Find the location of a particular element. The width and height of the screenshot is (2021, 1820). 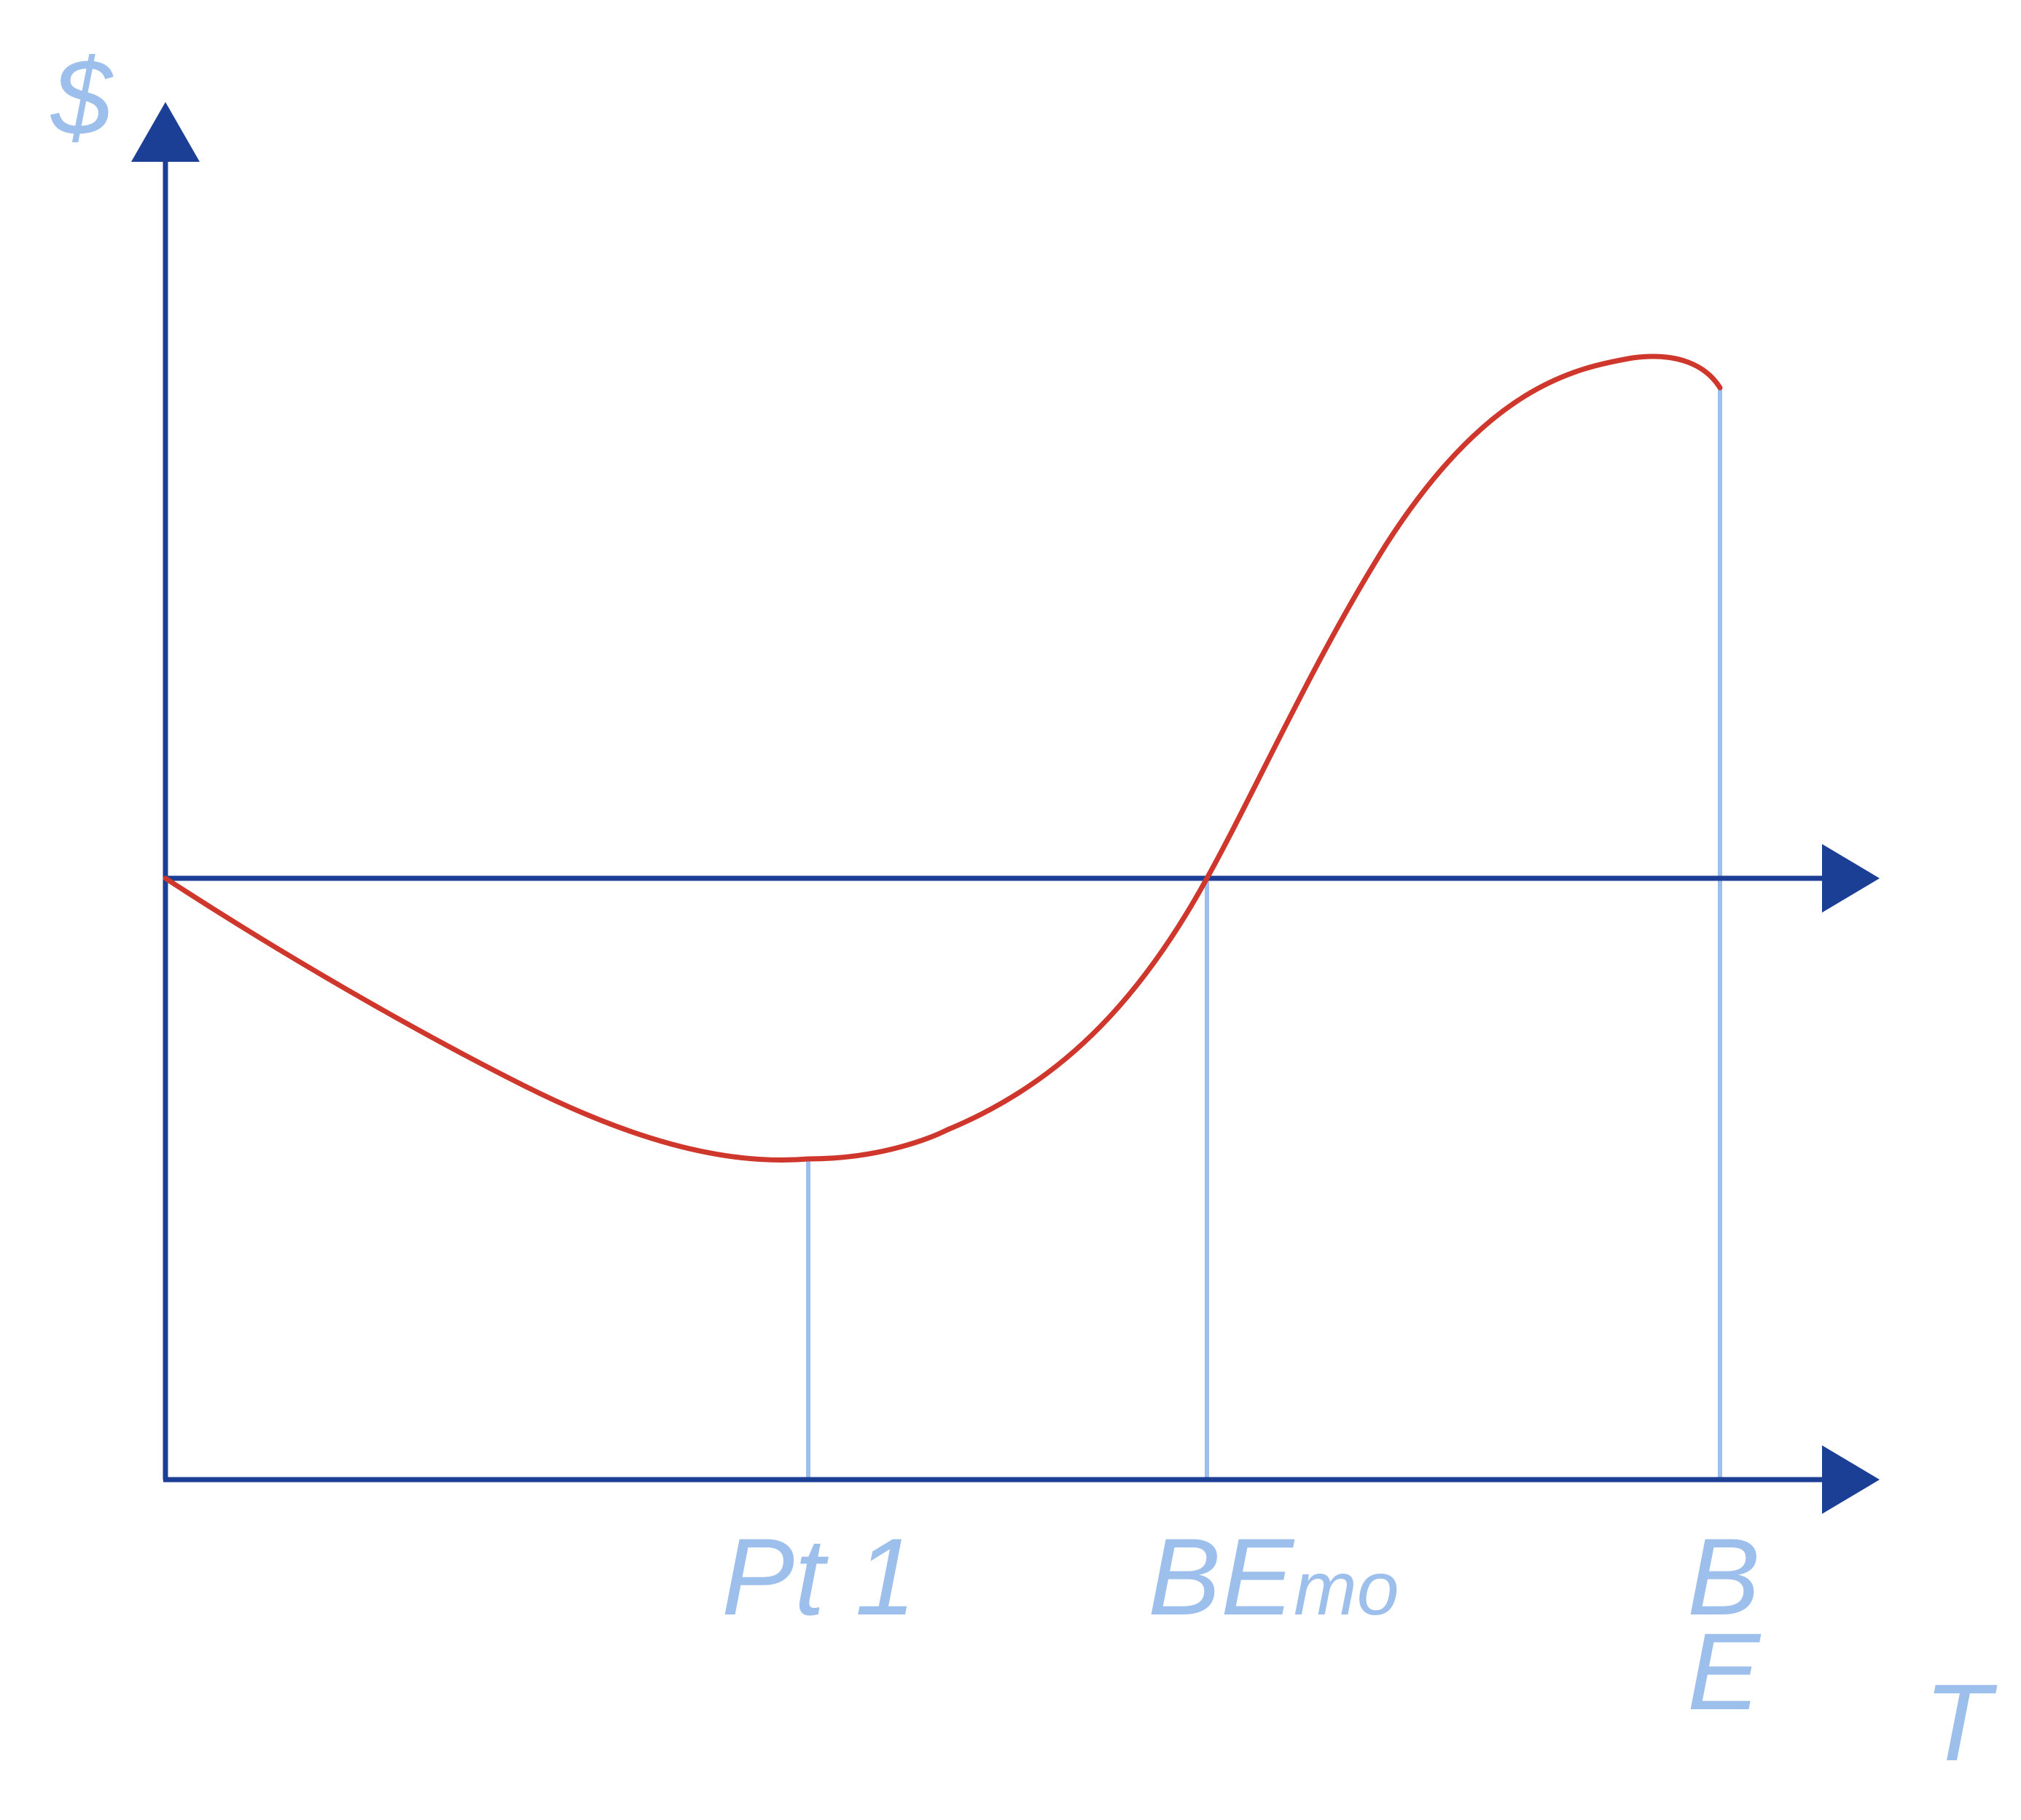

x-axis-label: T is located at coordinates (1961, 1722).